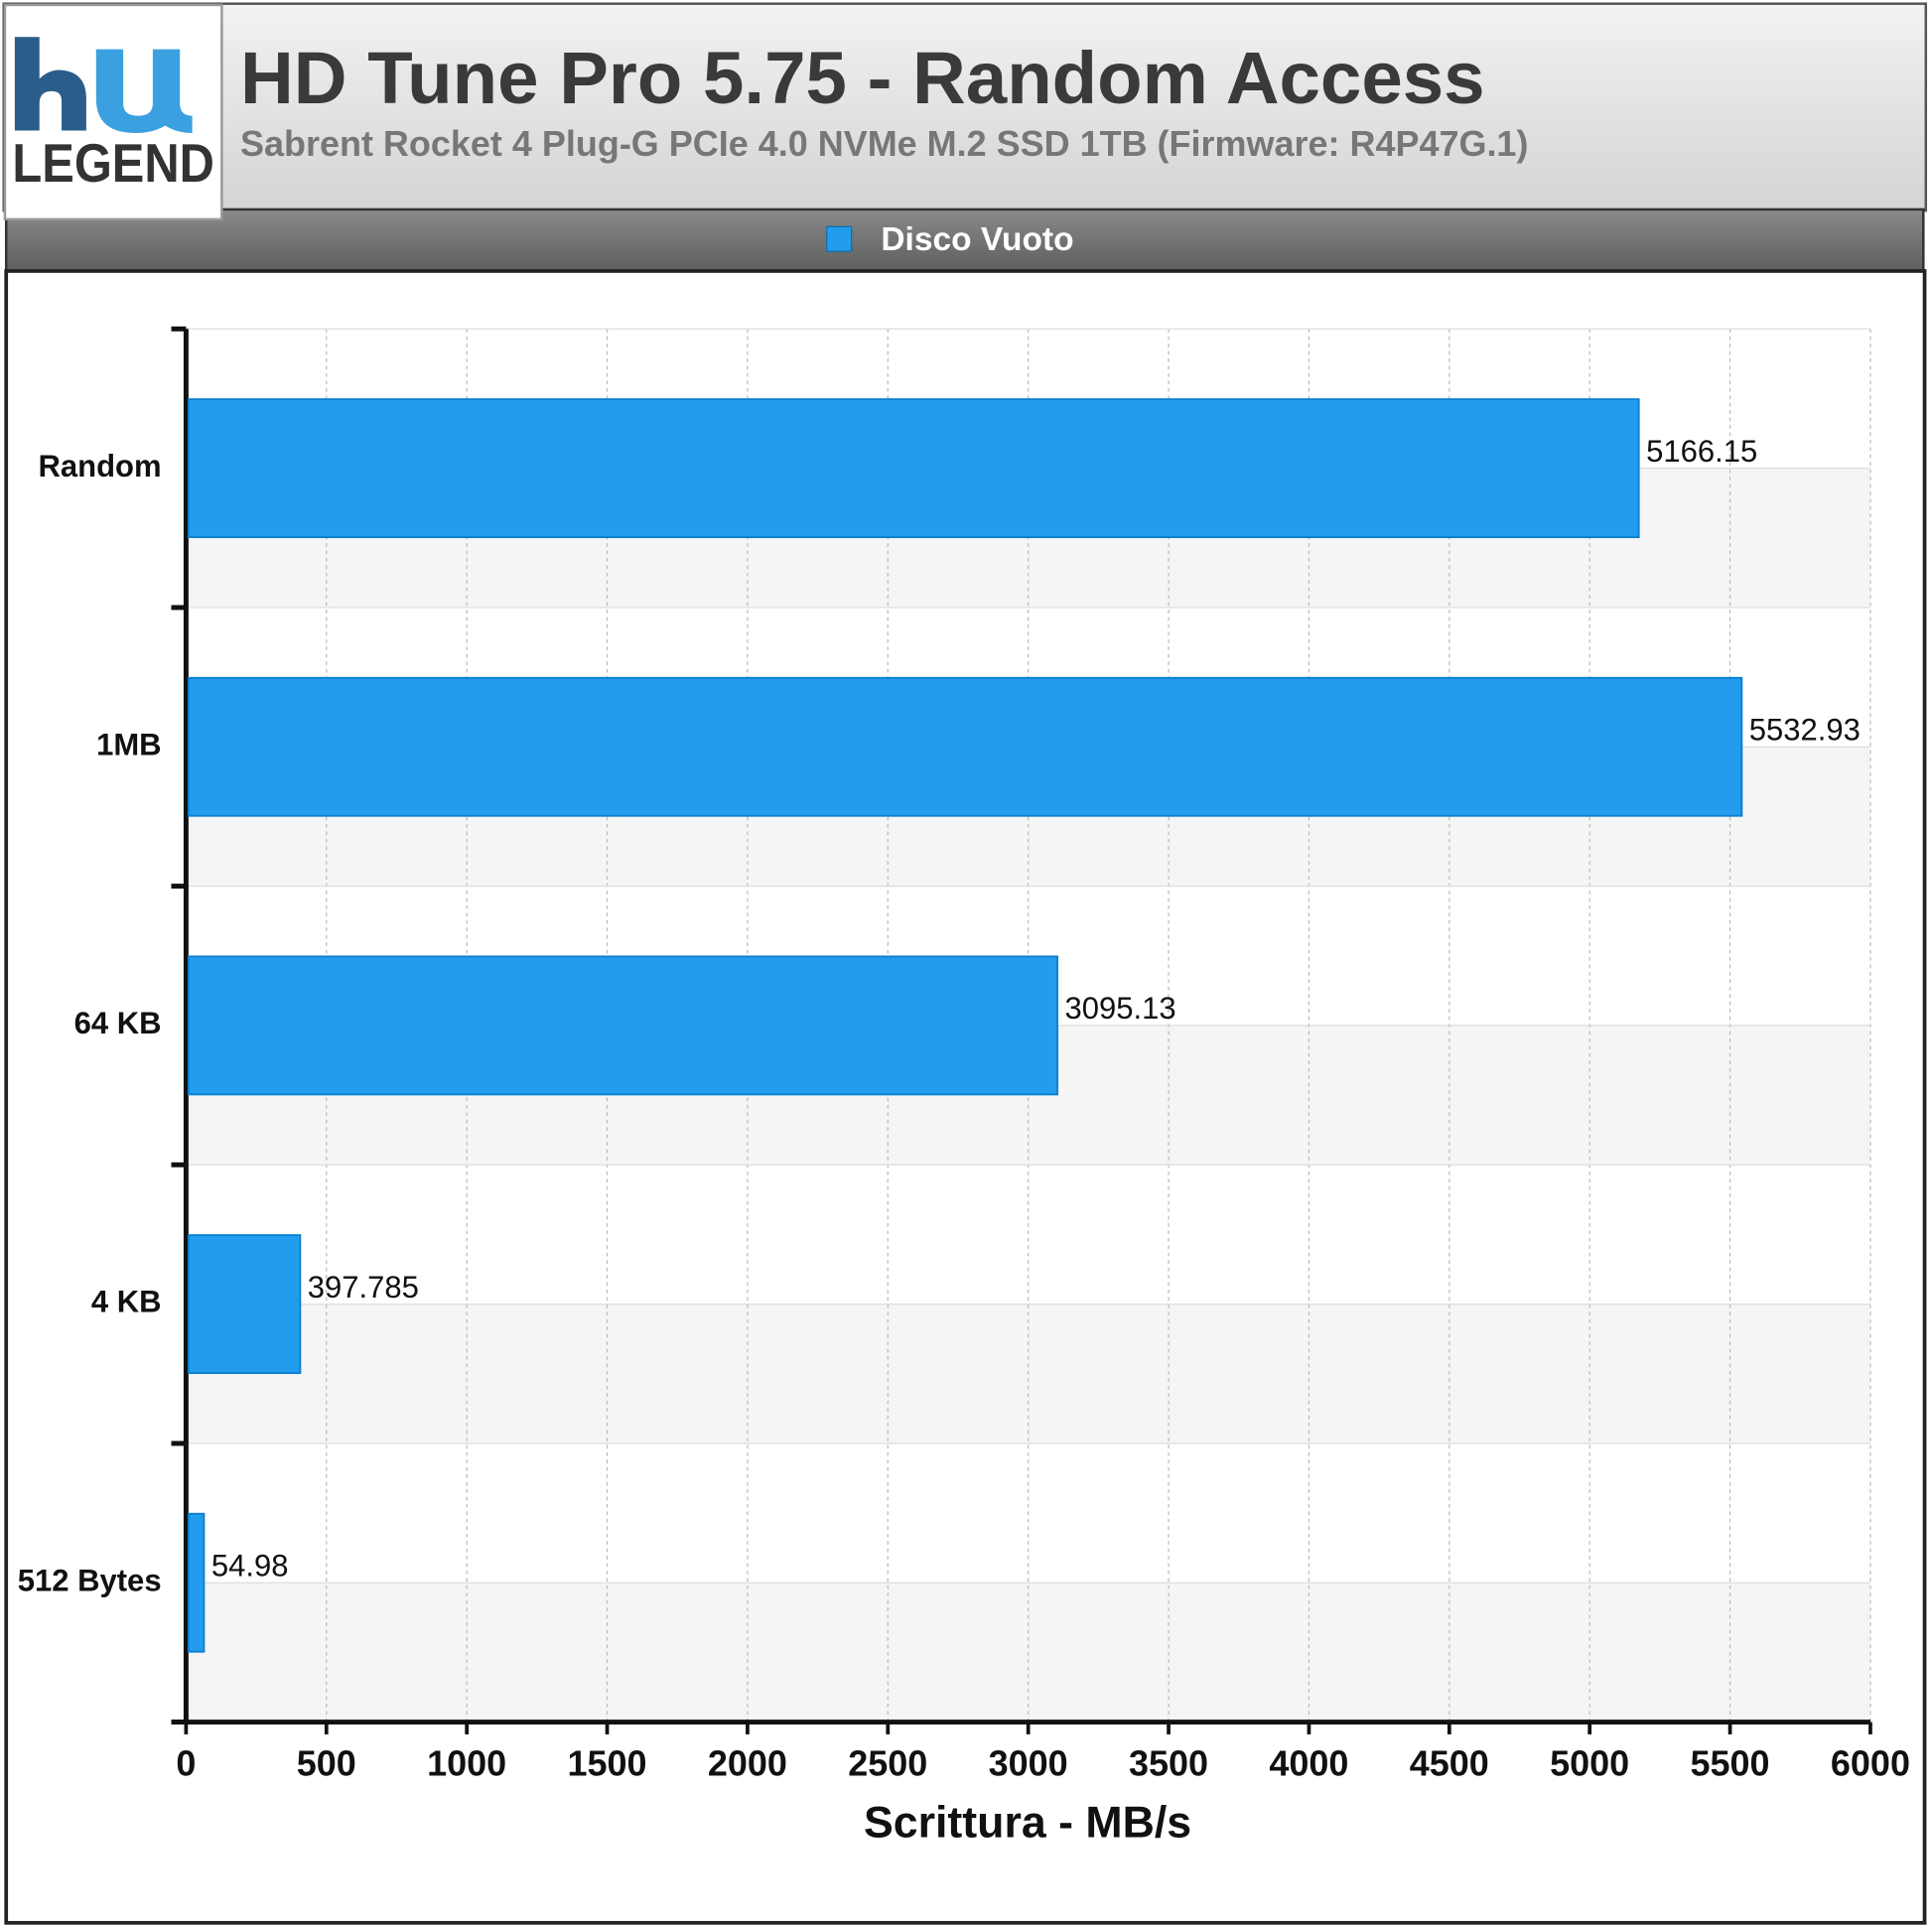 This screenshot has height=1929, width=1932. Describe the element at coordinates (326, 1764) in the screenshot. I see `x-tick-label: 500` at that location.